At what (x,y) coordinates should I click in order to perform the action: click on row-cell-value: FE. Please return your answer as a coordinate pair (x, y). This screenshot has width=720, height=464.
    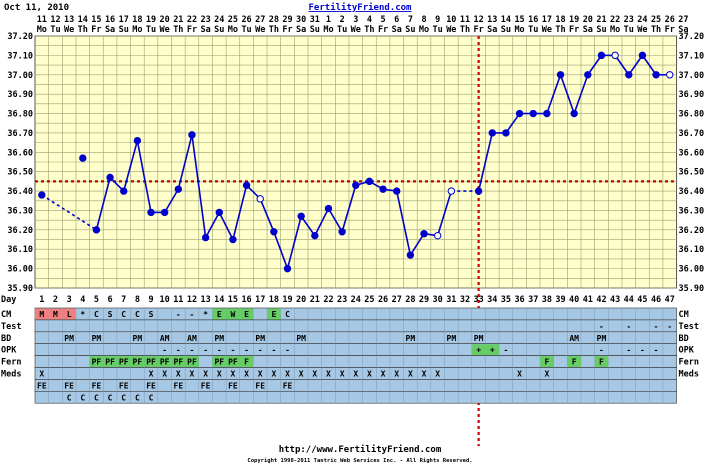
    Looking at the image, I should click on (206, 385).